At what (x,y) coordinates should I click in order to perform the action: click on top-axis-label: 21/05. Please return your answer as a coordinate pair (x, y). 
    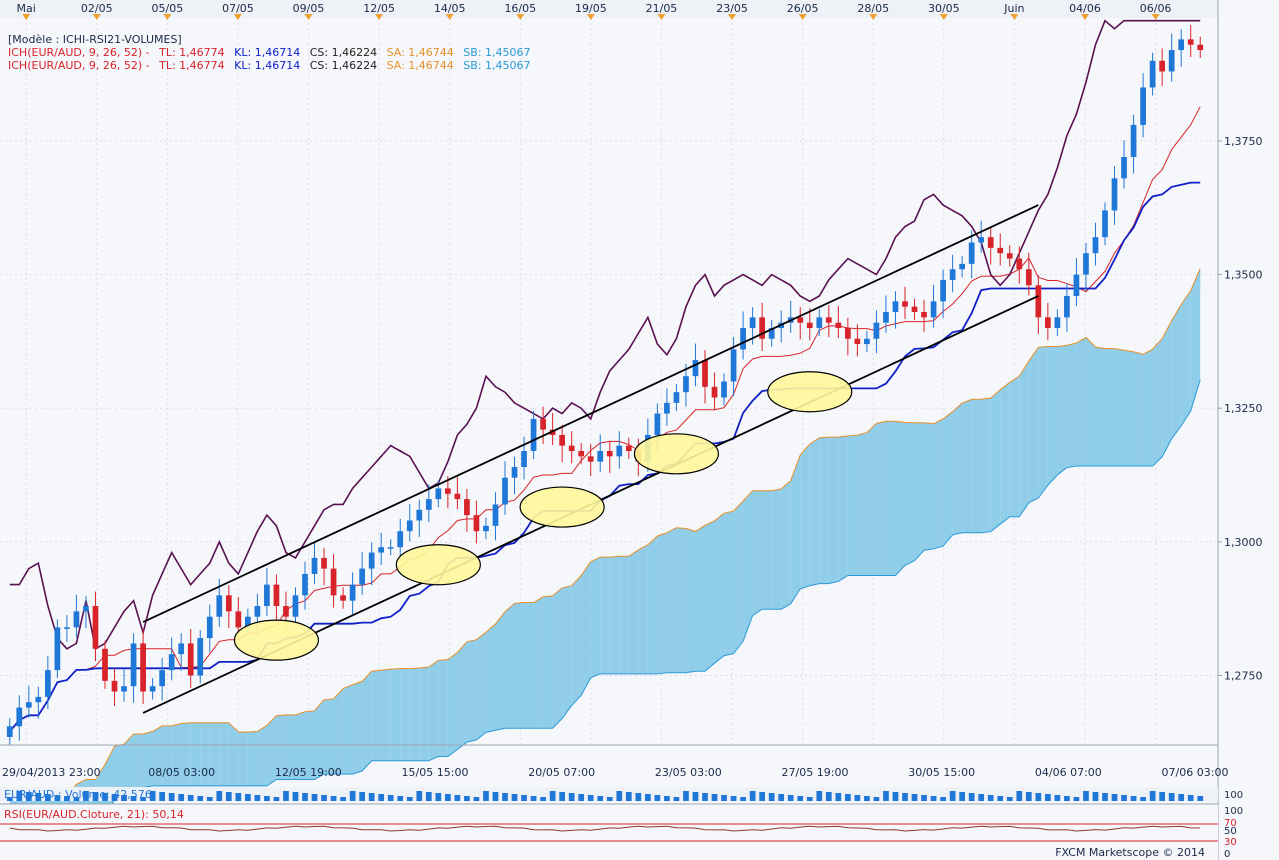
    Looking at the image, I should click on (662, 8).